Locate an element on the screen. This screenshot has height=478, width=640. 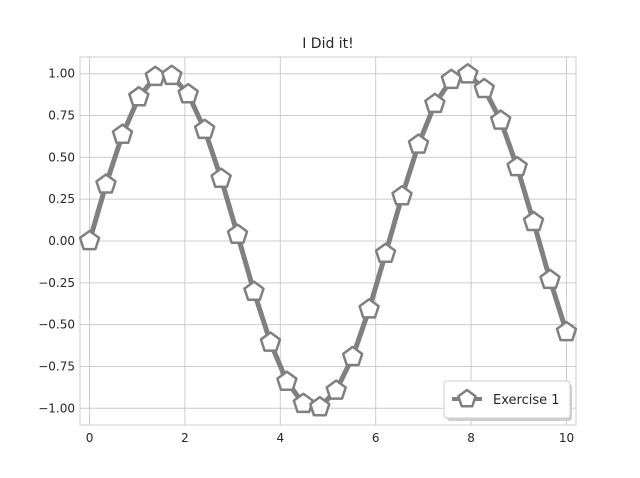
legend-marker-shape is located at coordinates (467, 398).